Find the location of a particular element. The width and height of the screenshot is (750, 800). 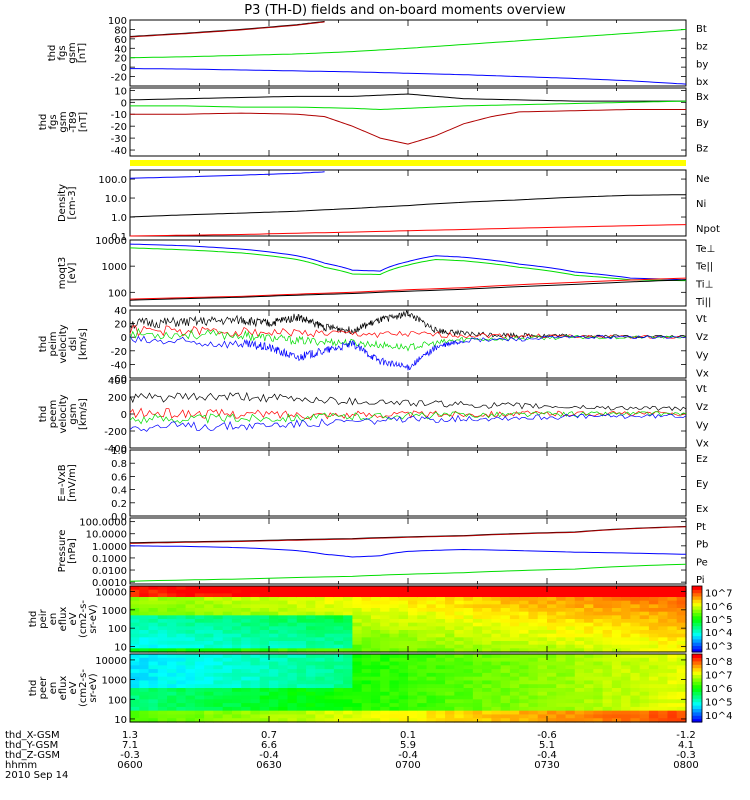

colorbar-label: 10^4 is located at coordinates (718, 716).